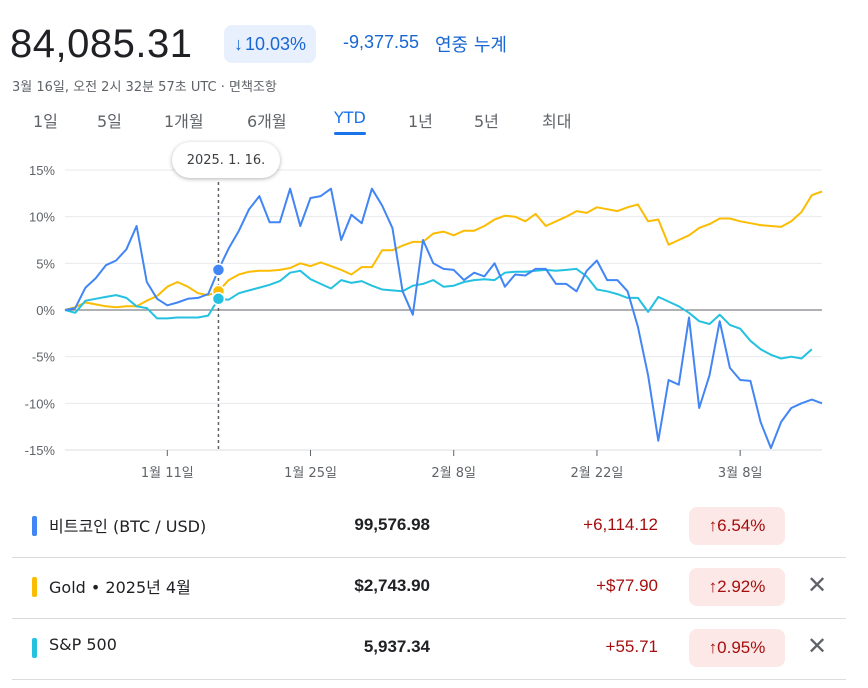 The width and height of the screenshot is (868, 688). Describe the element at coordinates (597, 473) in the screenshot. I see `x-tick-label: 2월 22일` at that location.